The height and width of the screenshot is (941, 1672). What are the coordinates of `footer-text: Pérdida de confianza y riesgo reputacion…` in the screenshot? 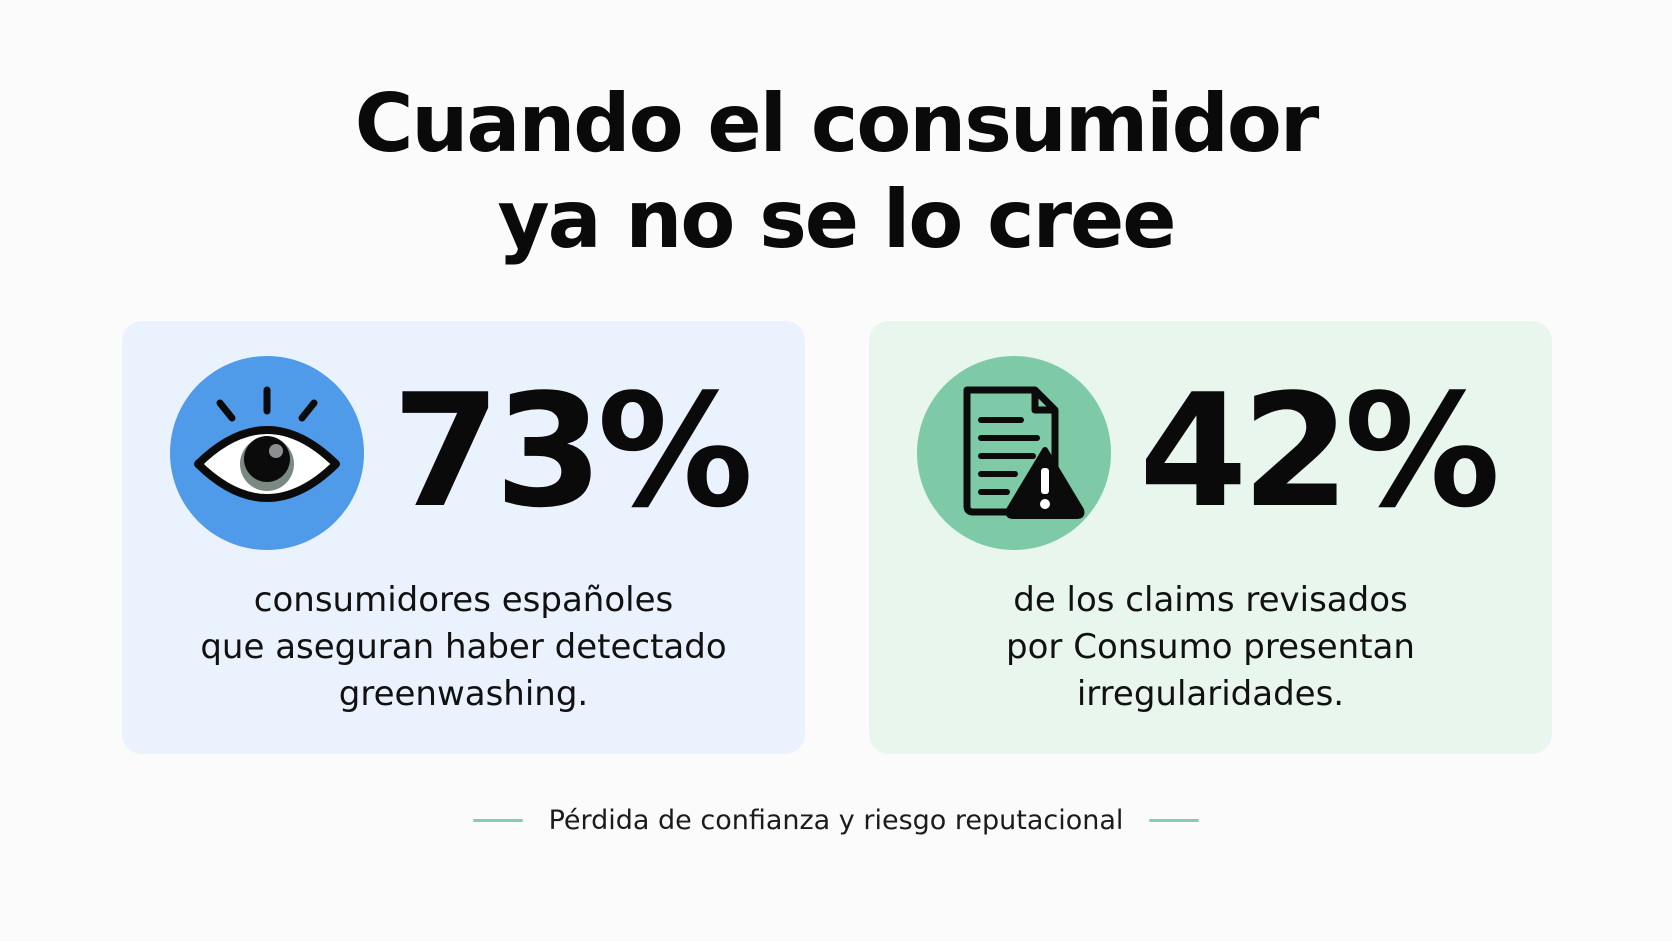 It's located at (836, 820).